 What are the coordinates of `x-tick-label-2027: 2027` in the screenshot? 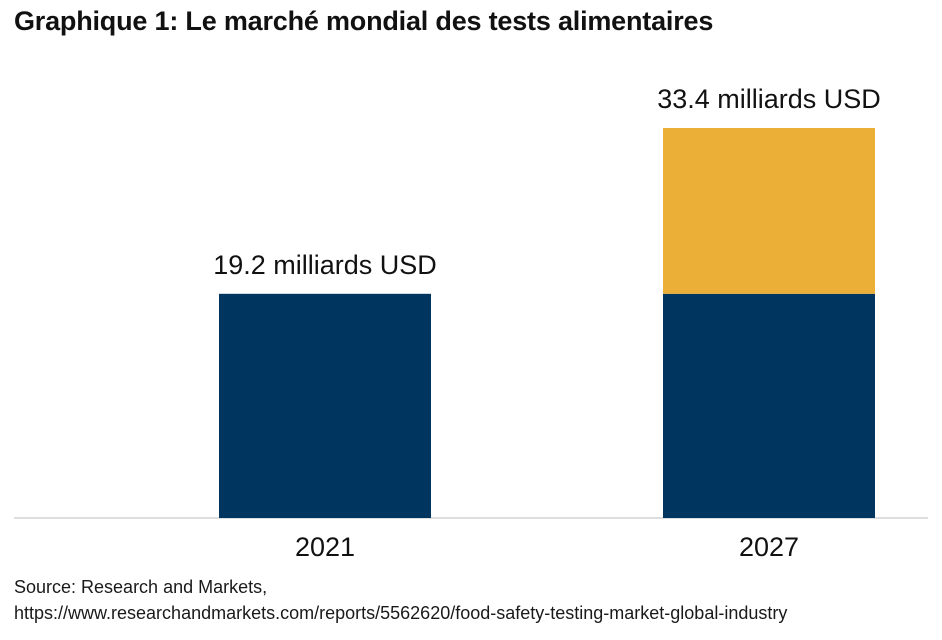 It's located at (769, 547).